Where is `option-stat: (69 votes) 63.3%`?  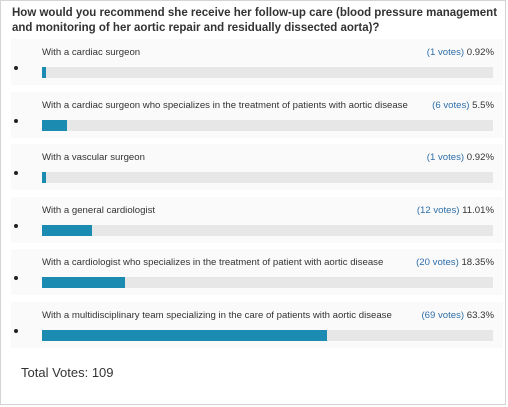
option-stat: (69 votes) 63.3% is located at coordinates (457, 315).